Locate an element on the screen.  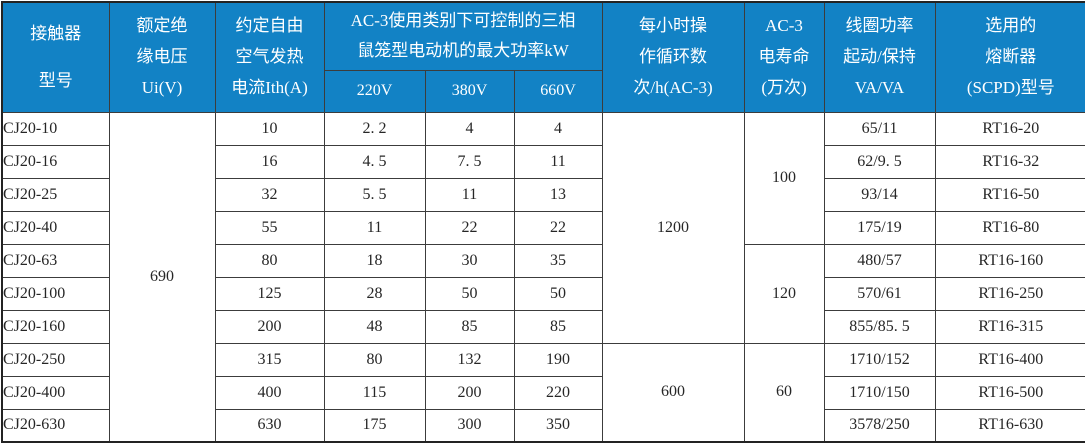
cell-life-120: 120 is located at coordinates (784, 293).